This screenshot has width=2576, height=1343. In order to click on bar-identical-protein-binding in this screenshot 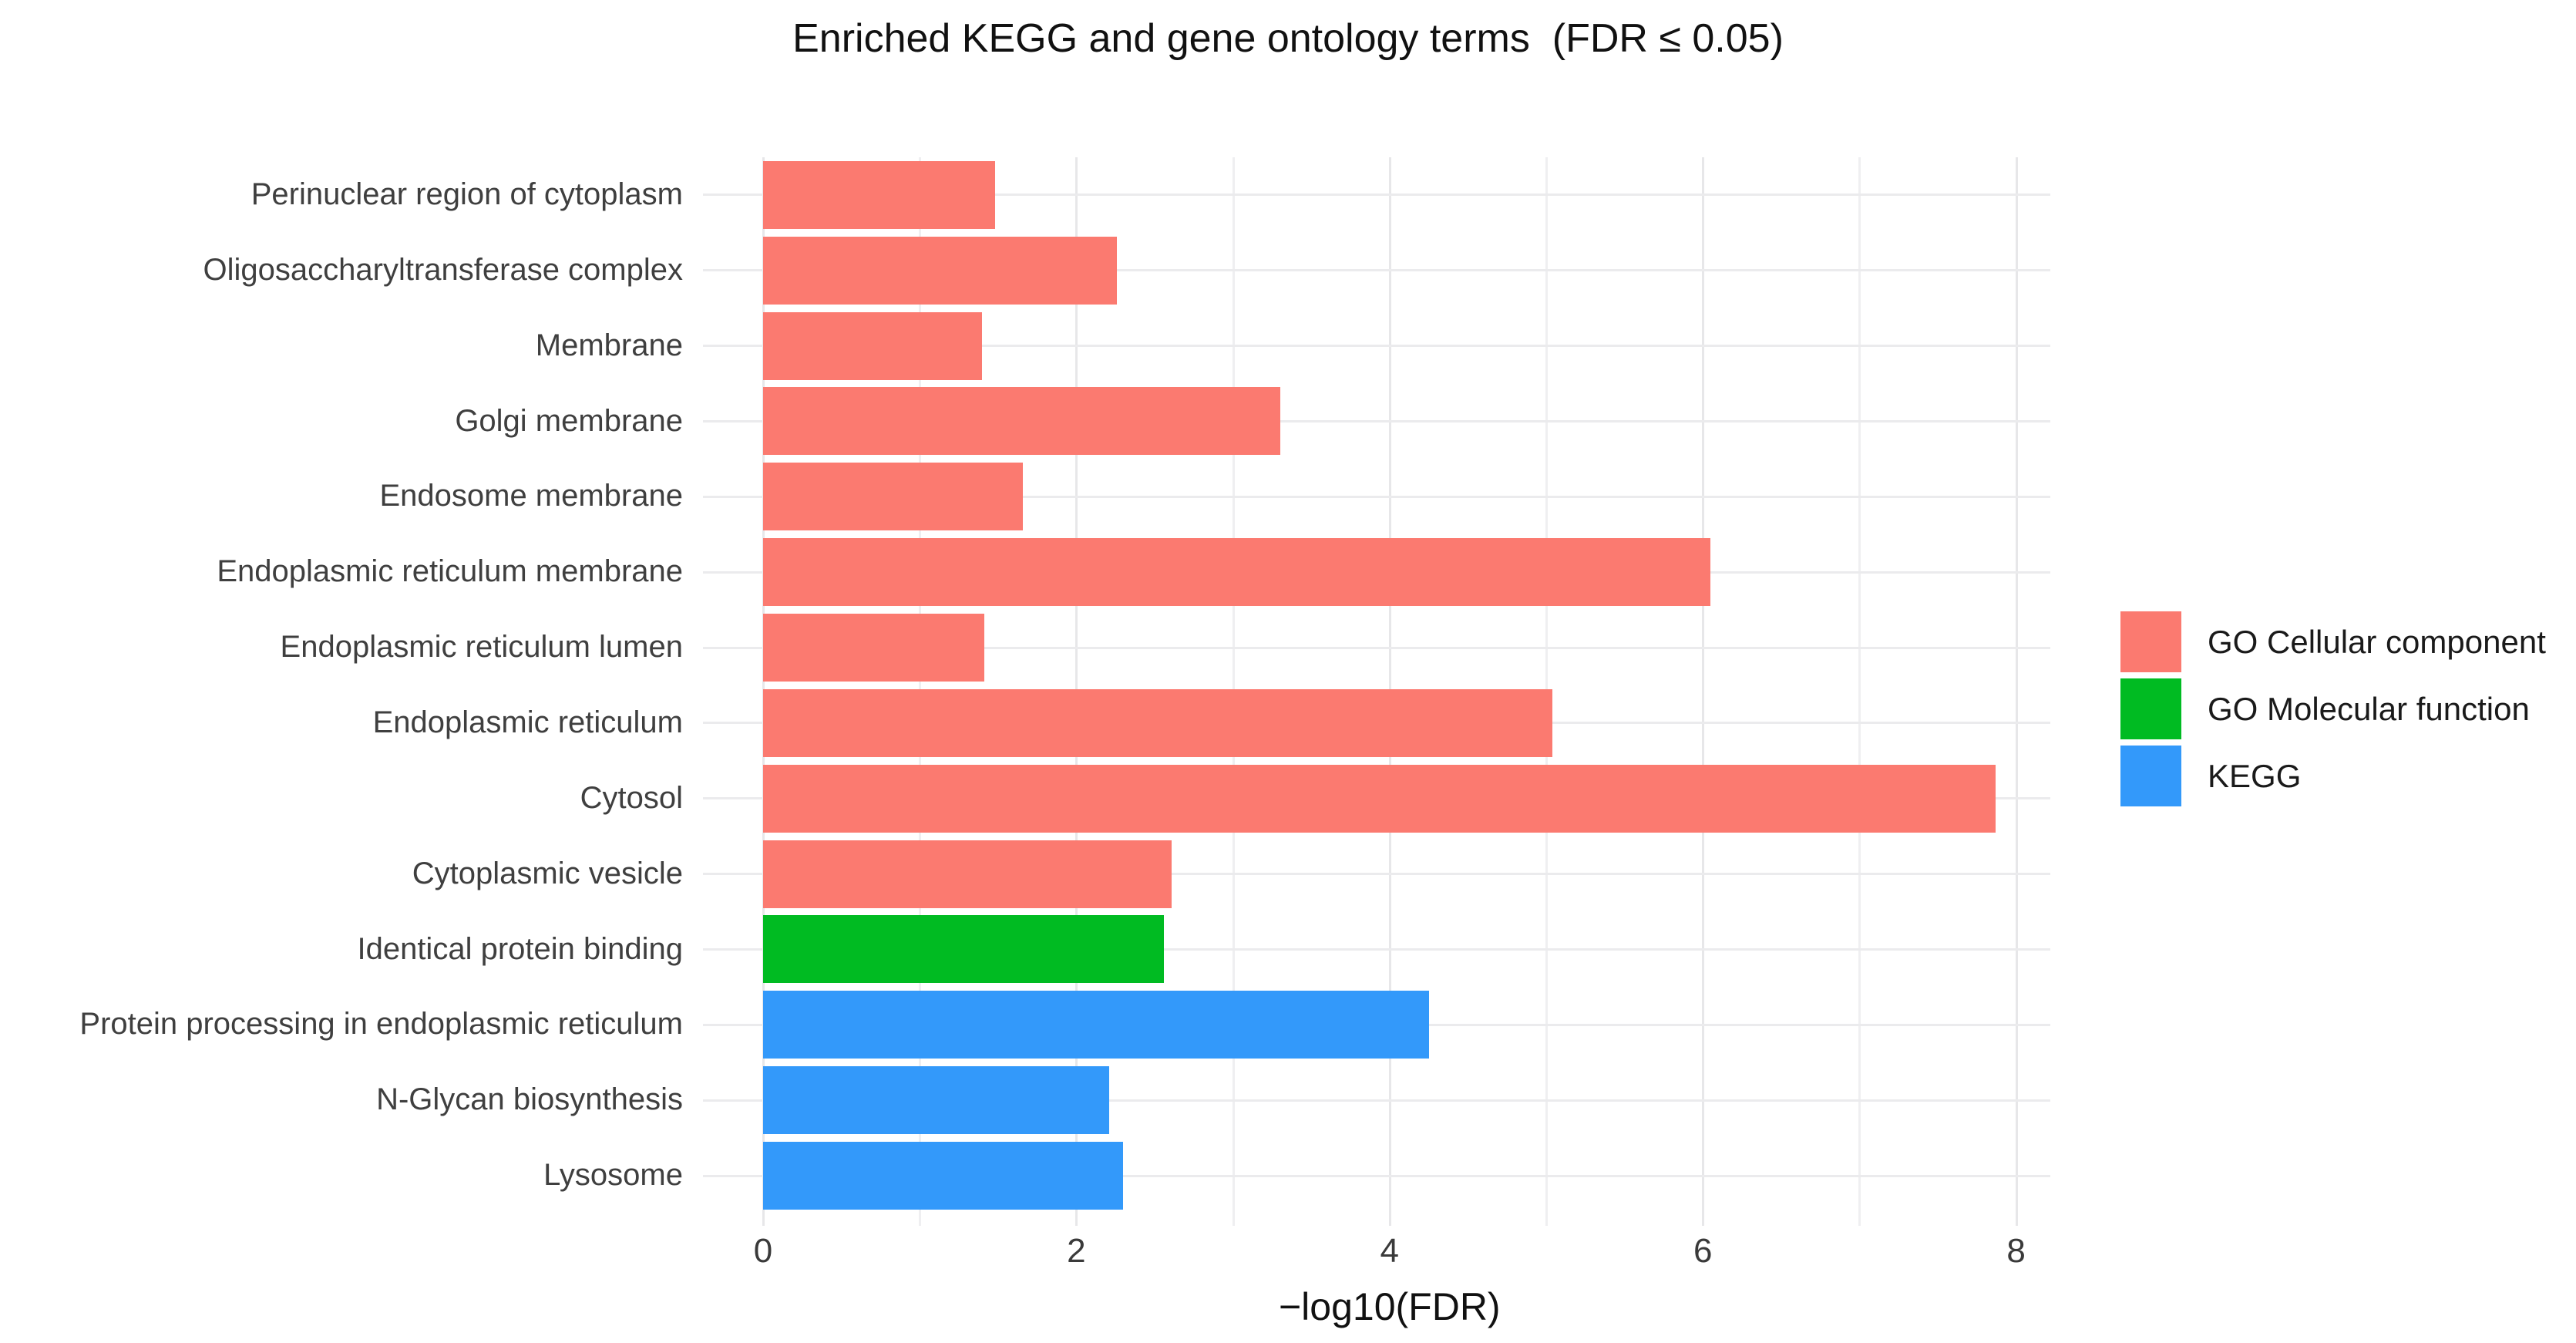, I will do `click(963, 949)`.